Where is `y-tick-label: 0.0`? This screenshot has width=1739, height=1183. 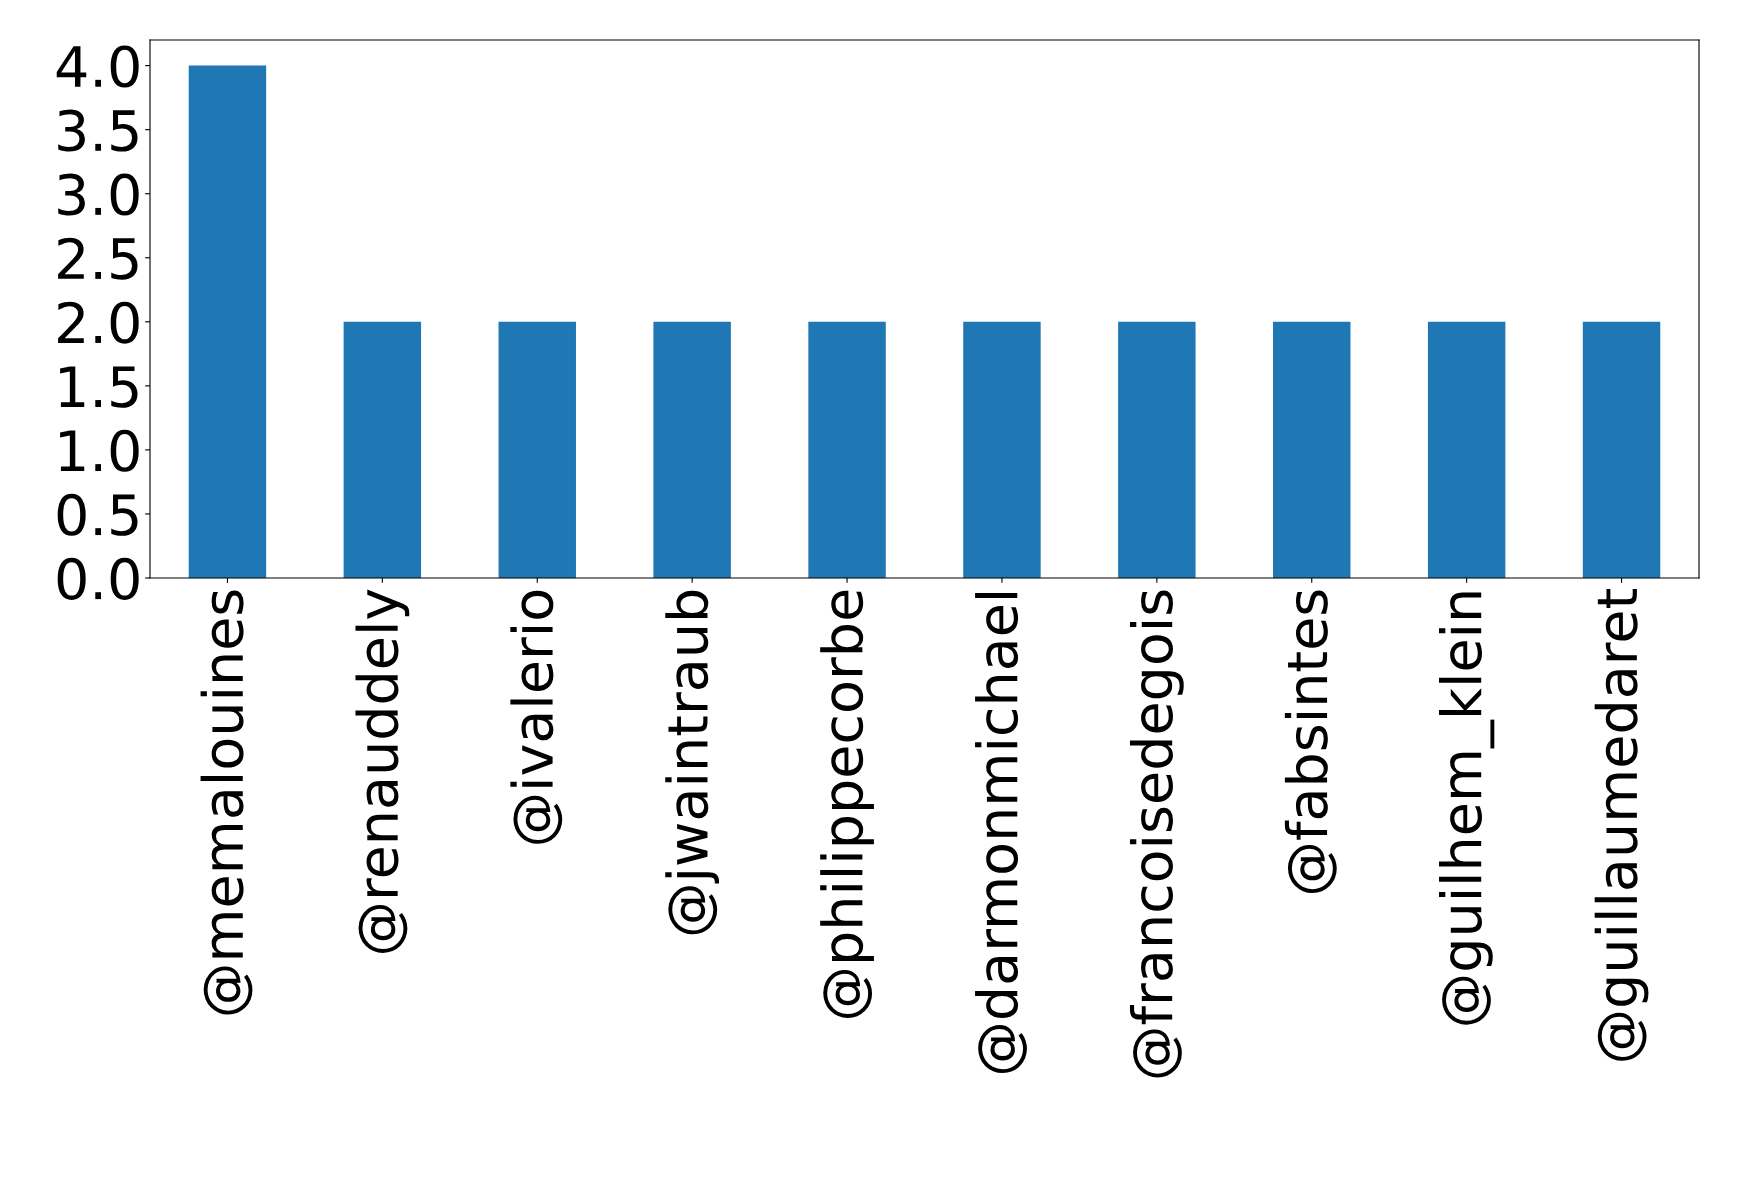 y-tick-label: 0.0 is located at coordinates (98, 578).